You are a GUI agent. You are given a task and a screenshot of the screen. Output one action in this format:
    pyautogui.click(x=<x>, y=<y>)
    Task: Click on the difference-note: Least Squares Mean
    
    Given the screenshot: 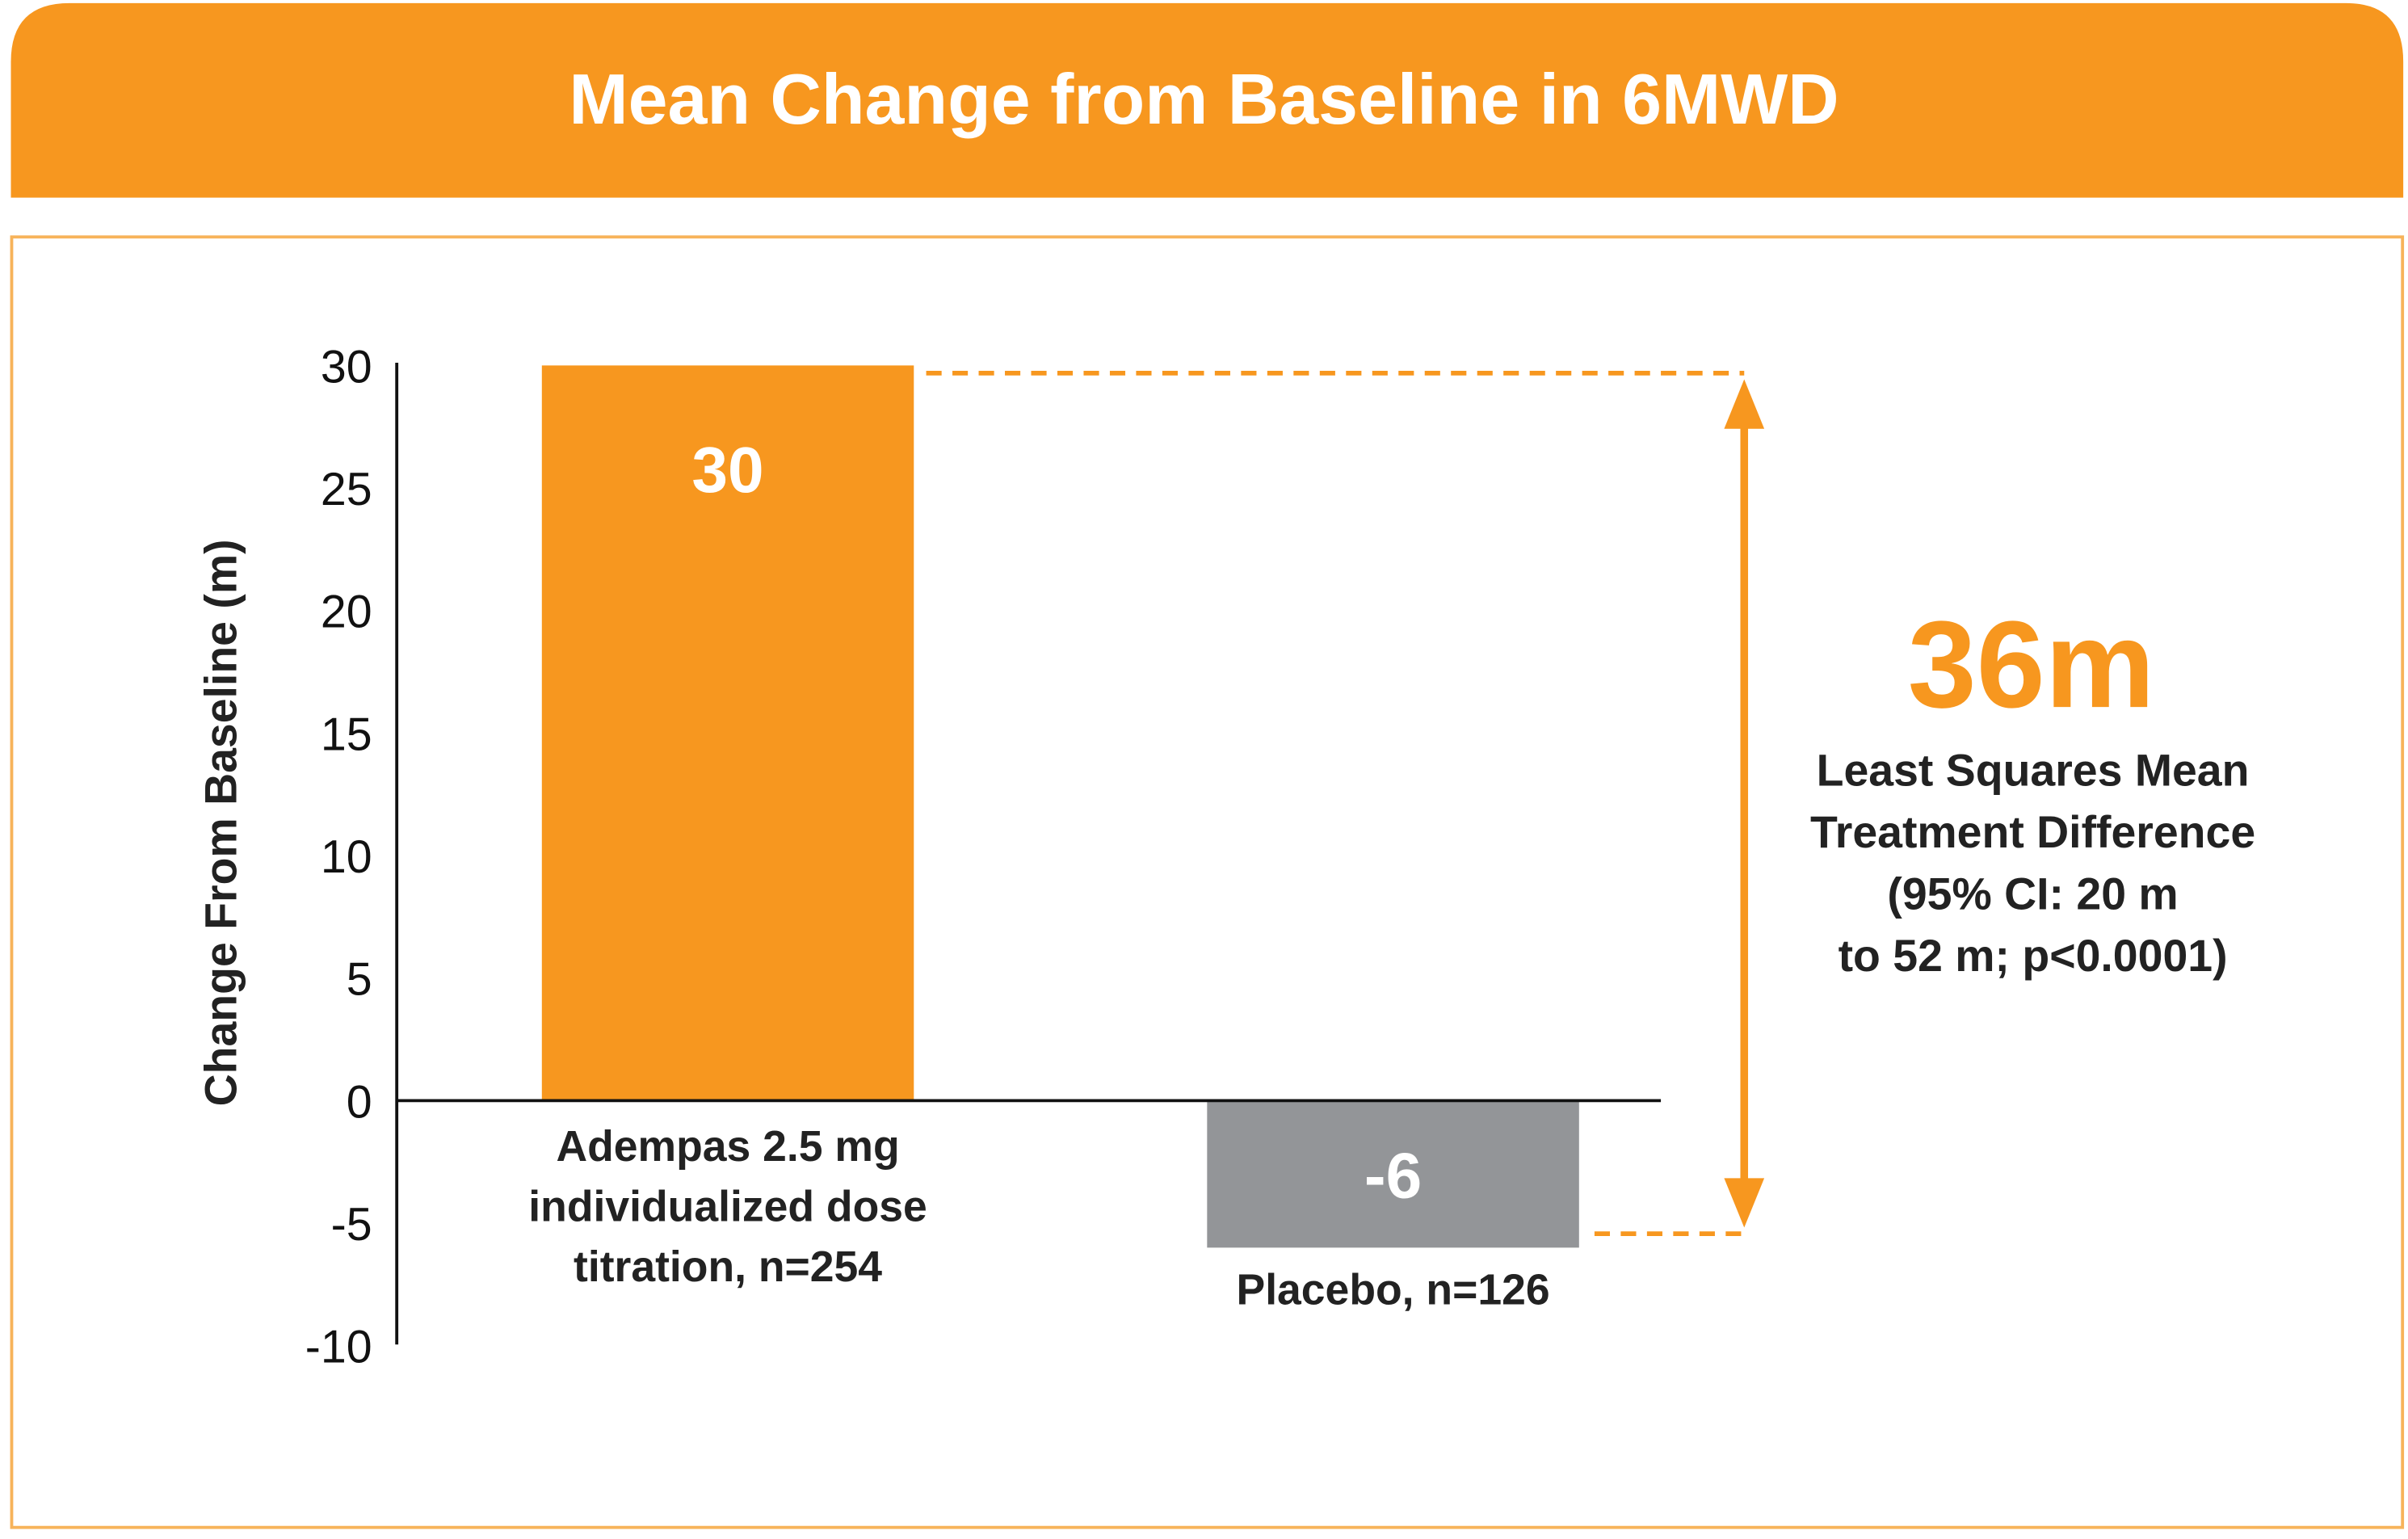 What is the action you would take?
    pyautogui.click(x=2033, y=771)
    